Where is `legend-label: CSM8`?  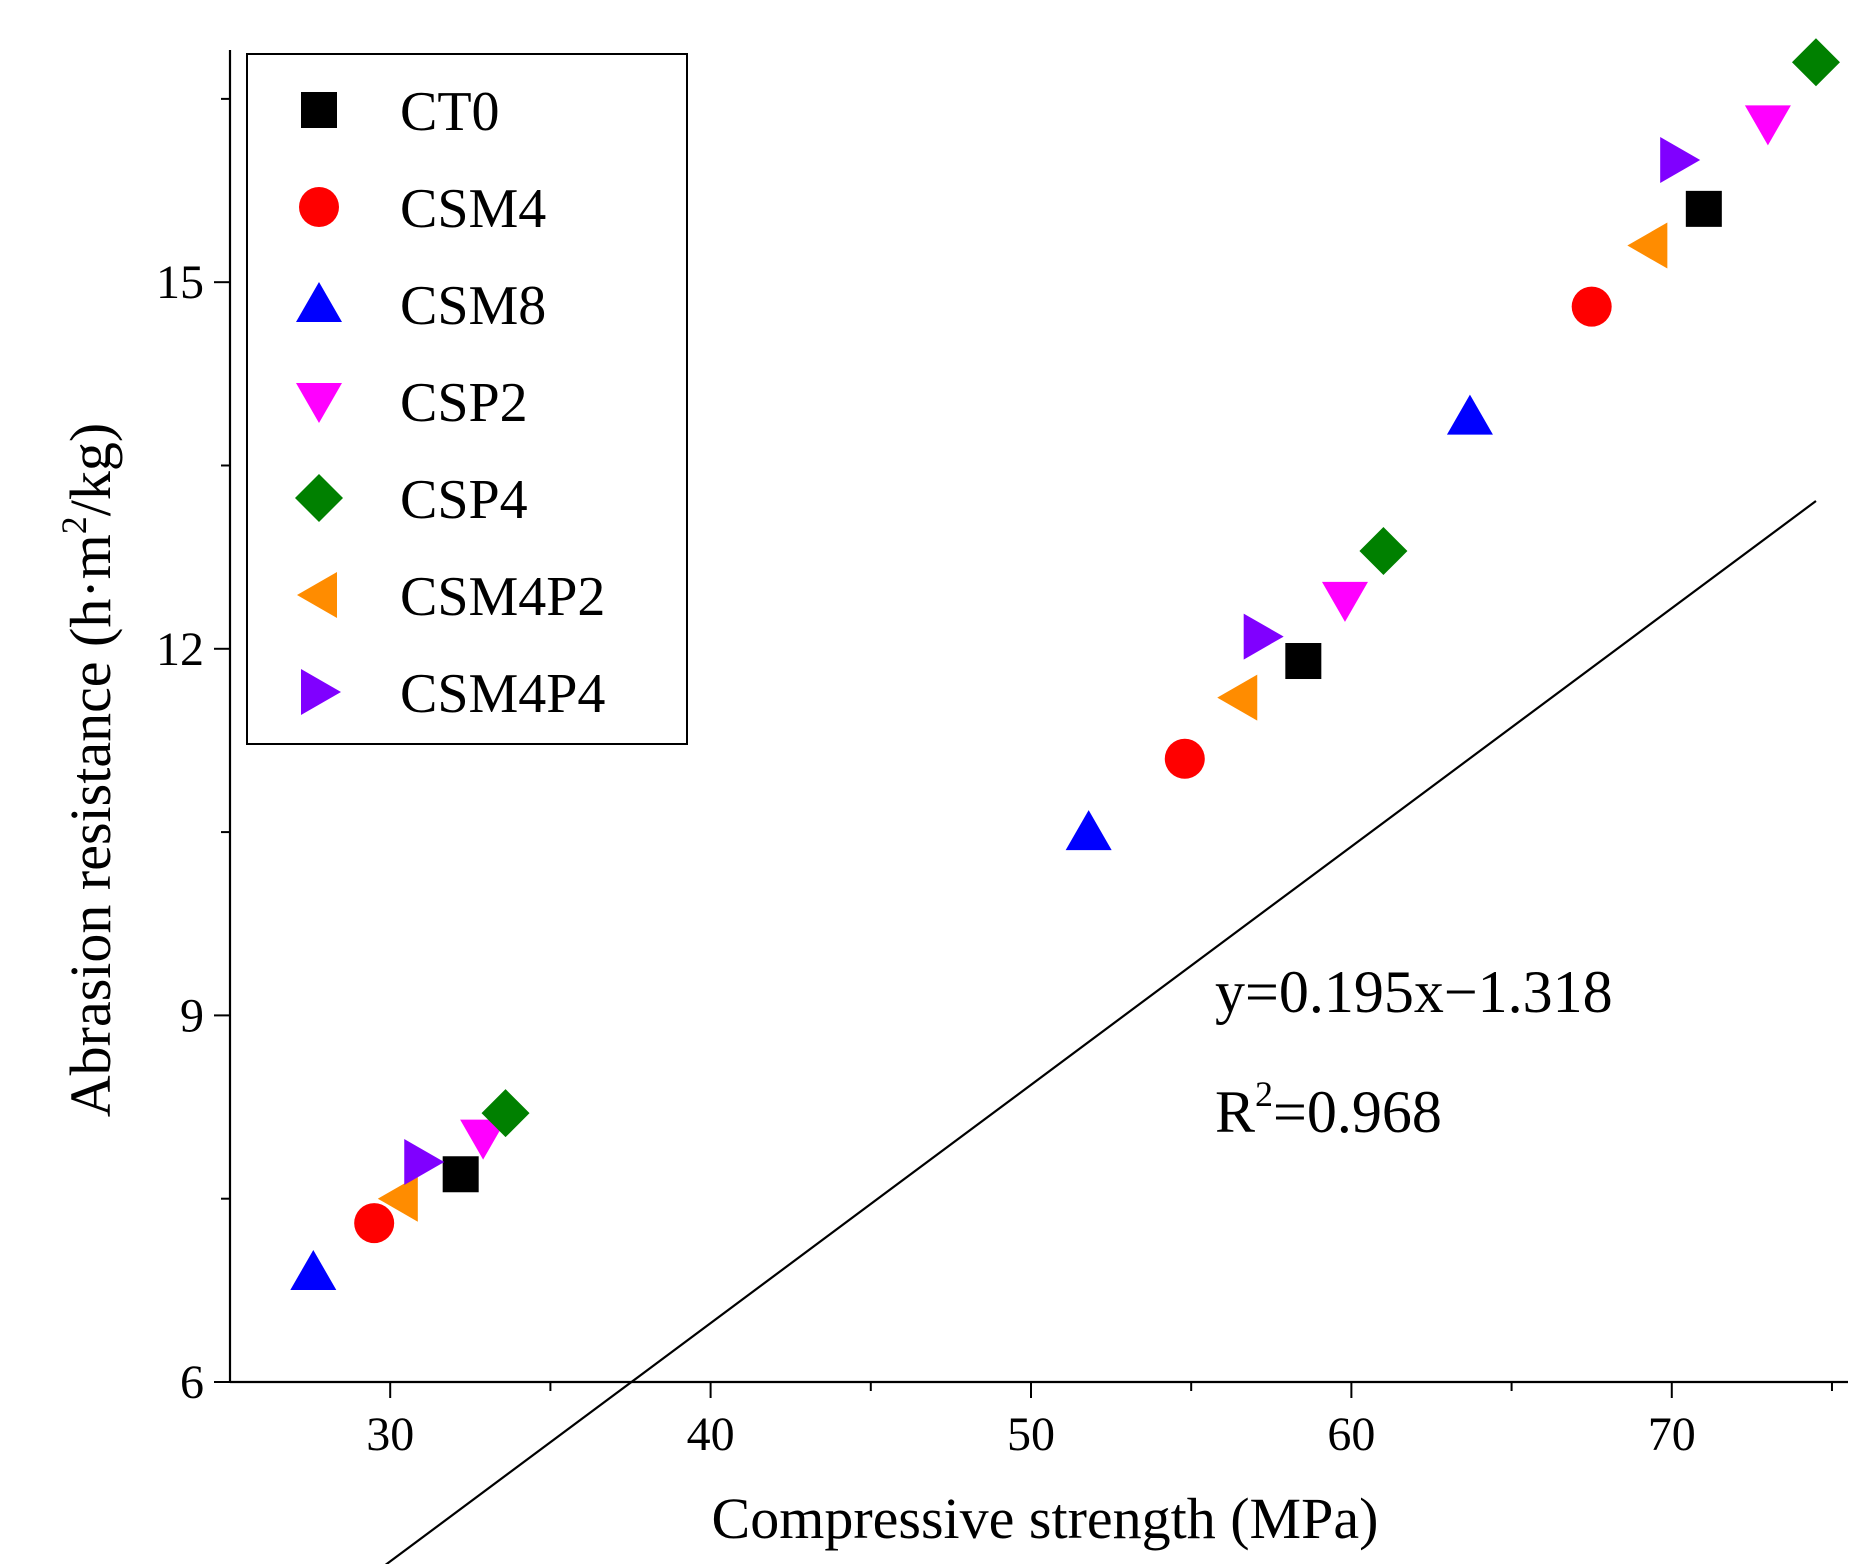 legend-label: CSM8 is located at coordinates (473, 306).